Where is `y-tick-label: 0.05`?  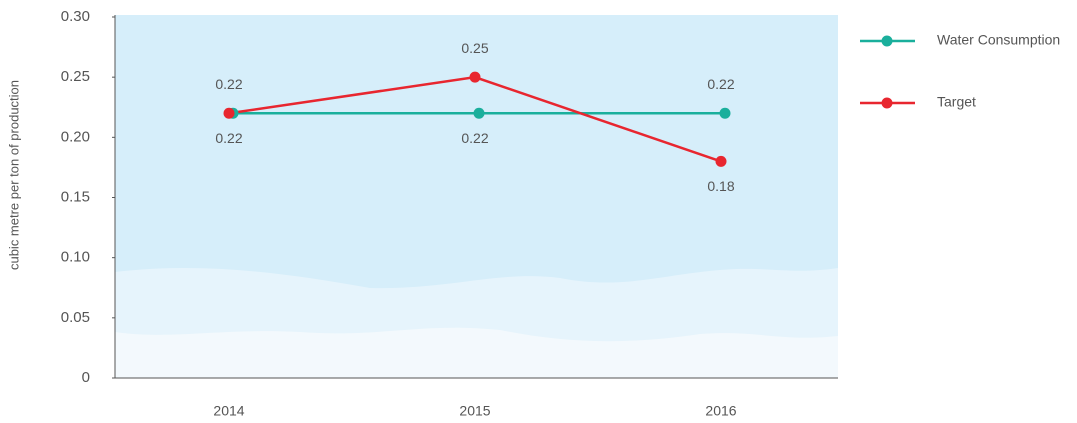
y-tick-label: 0.05 is located at coordinates (75, 317).